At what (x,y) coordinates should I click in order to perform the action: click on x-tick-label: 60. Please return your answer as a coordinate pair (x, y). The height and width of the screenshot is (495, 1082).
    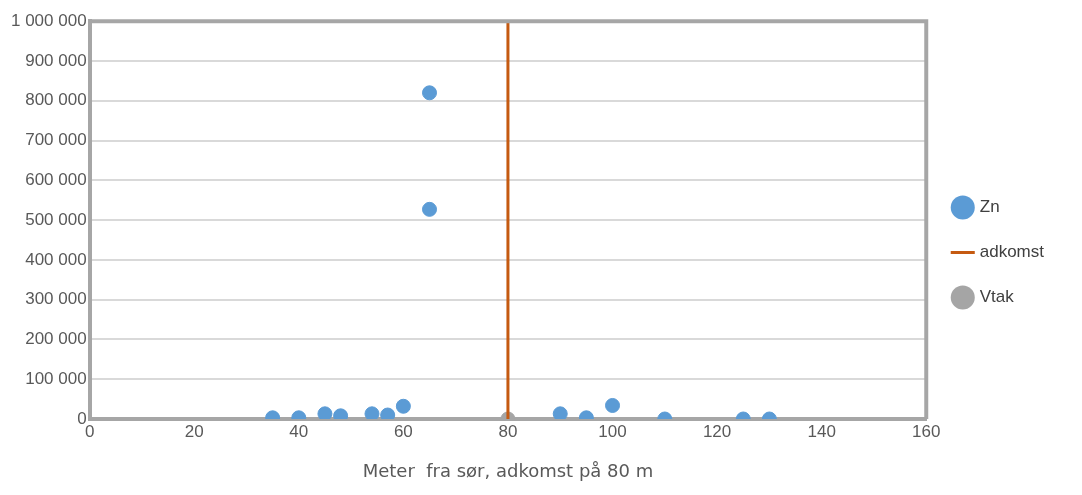
    Looking at the image, I should click on (403, 431).